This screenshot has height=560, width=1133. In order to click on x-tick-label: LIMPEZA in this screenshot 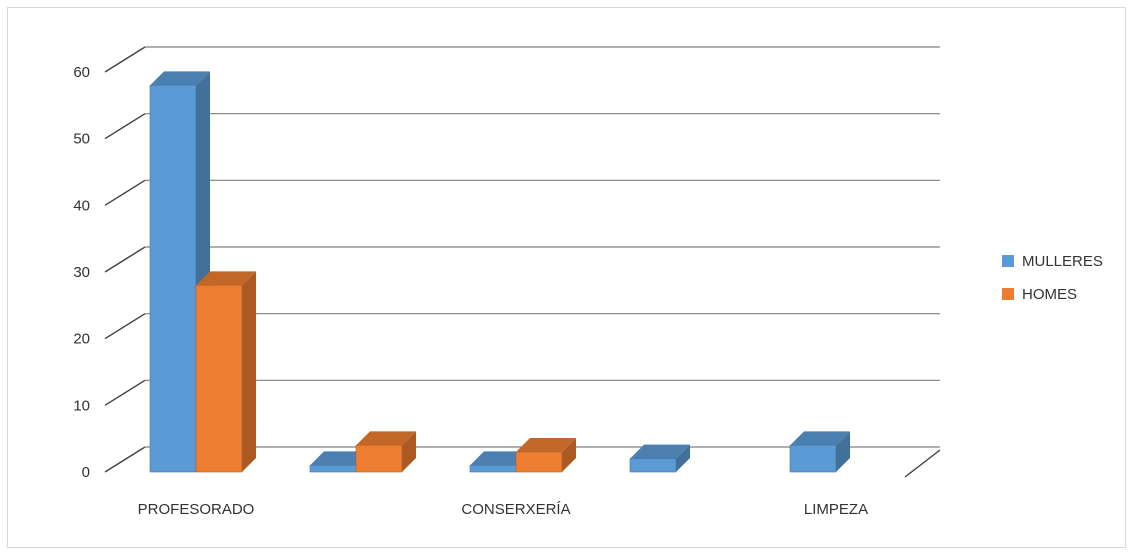, I will do `click(836, 509)`.